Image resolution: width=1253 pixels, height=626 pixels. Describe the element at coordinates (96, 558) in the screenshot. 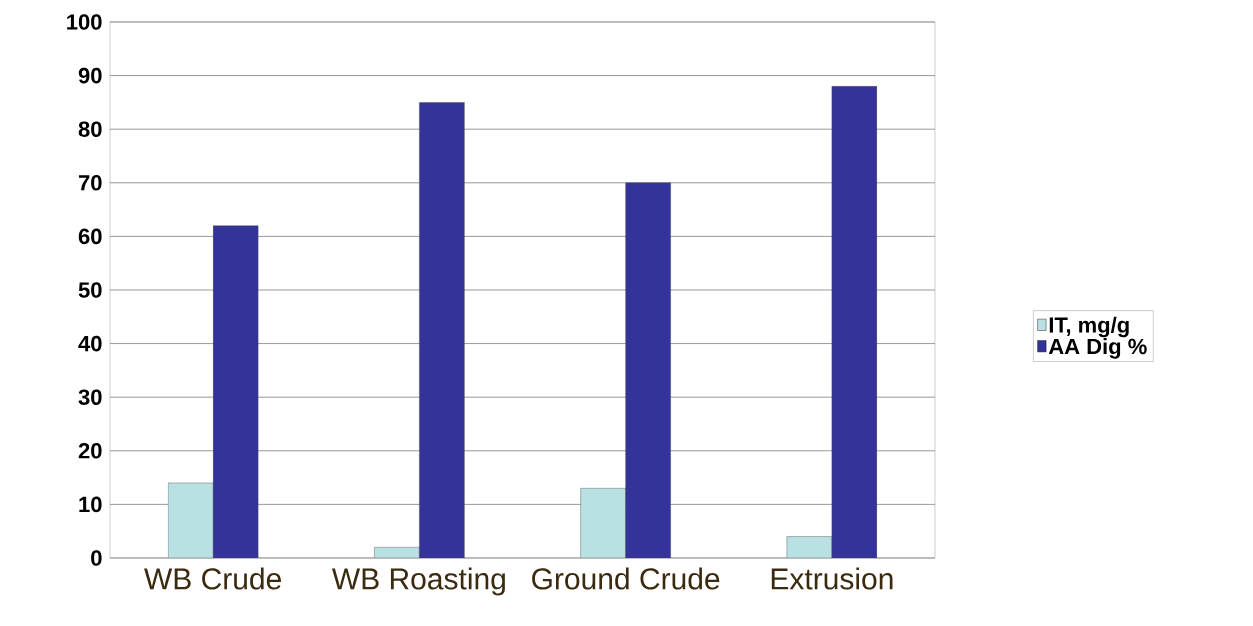

I see `y-tick-label: 0` at that location.